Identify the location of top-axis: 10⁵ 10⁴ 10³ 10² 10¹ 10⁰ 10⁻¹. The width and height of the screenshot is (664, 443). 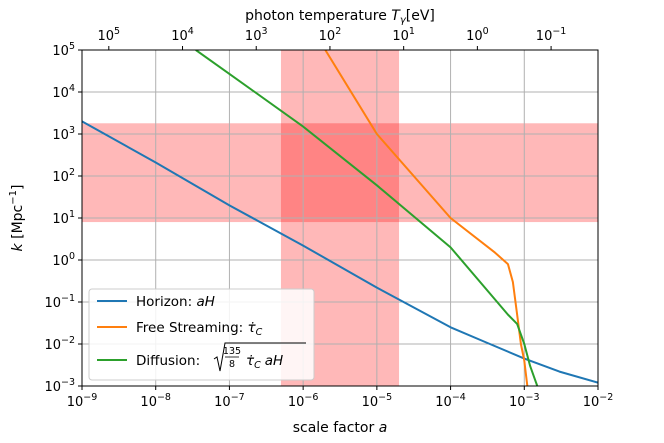
(332, 38).